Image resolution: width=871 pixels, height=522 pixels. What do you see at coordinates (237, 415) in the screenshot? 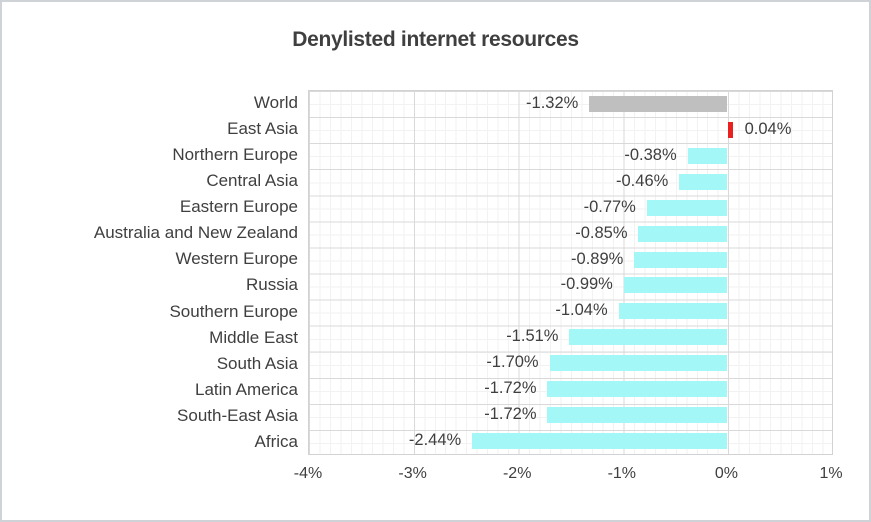
I see `category-label-south-east-asia: South-East Asia` at bounding box center [237, 415].